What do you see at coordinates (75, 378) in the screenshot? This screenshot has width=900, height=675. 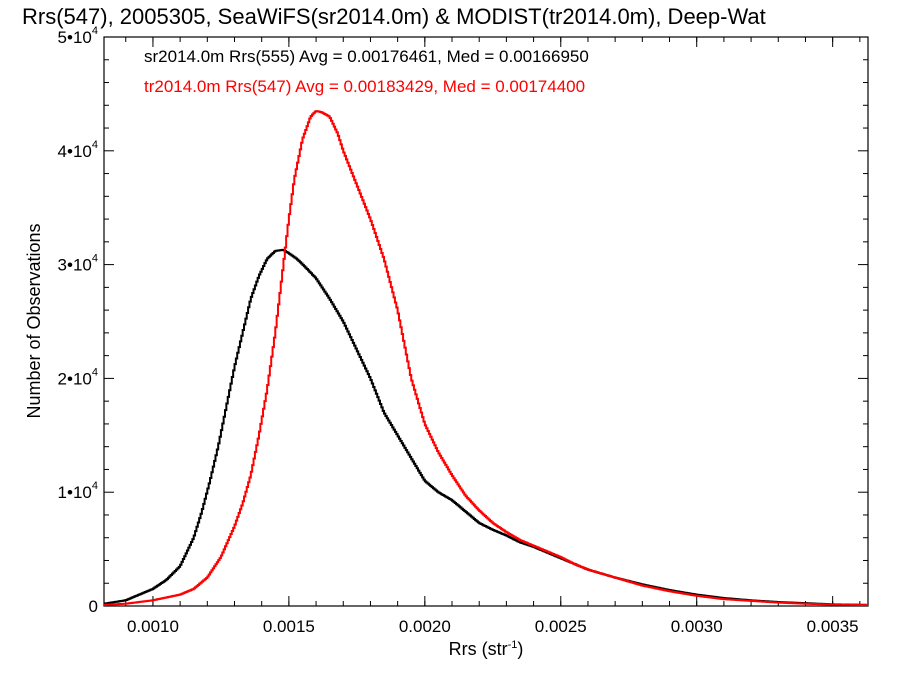 I see `y-tick-label-base: 2•10` at bounding box center [75, 378].